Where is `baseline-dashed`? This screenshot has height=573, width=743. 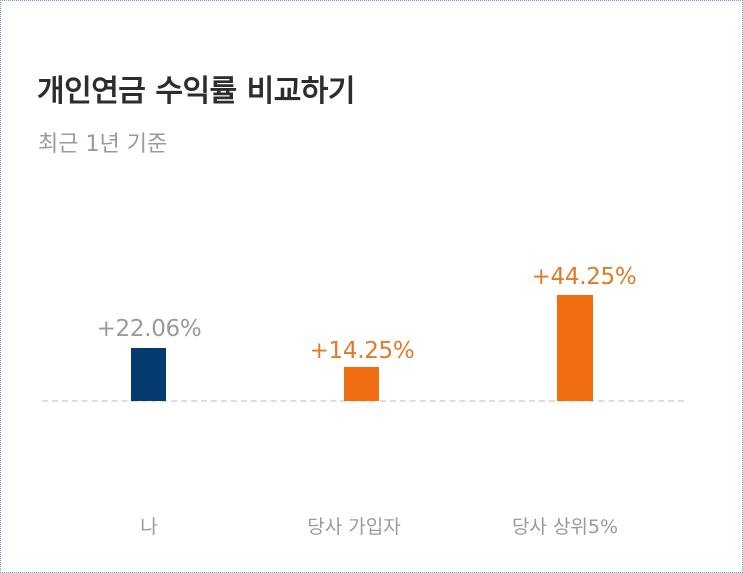 baseline-dashed is located at coordinates (363, 401).